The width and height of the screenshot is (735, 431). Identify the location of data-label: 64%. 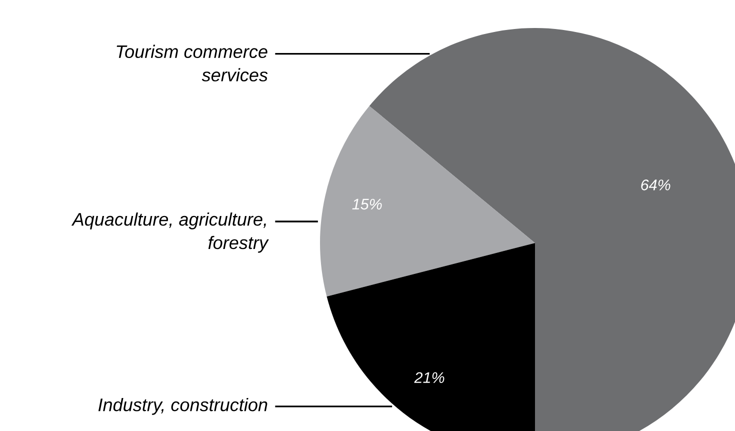
(655, 185).